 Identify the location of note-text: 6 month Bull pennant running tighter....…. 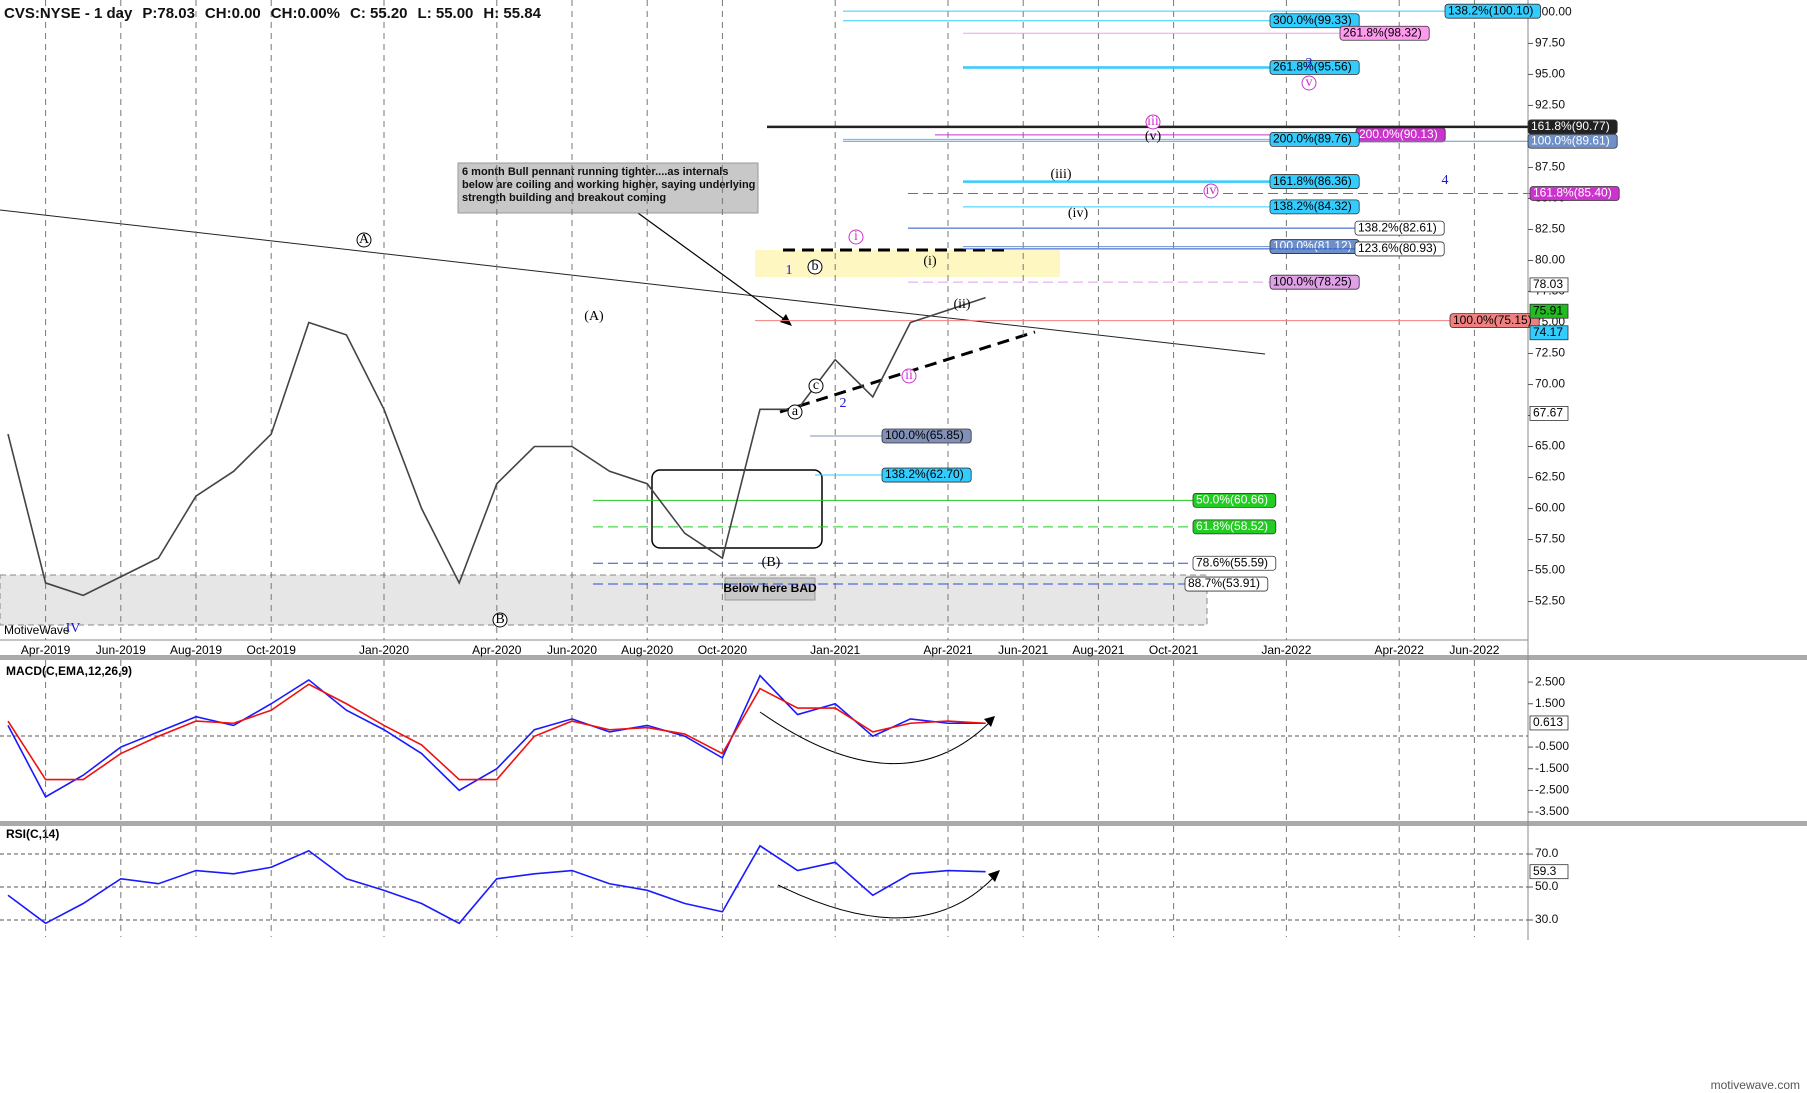
(609, 185).